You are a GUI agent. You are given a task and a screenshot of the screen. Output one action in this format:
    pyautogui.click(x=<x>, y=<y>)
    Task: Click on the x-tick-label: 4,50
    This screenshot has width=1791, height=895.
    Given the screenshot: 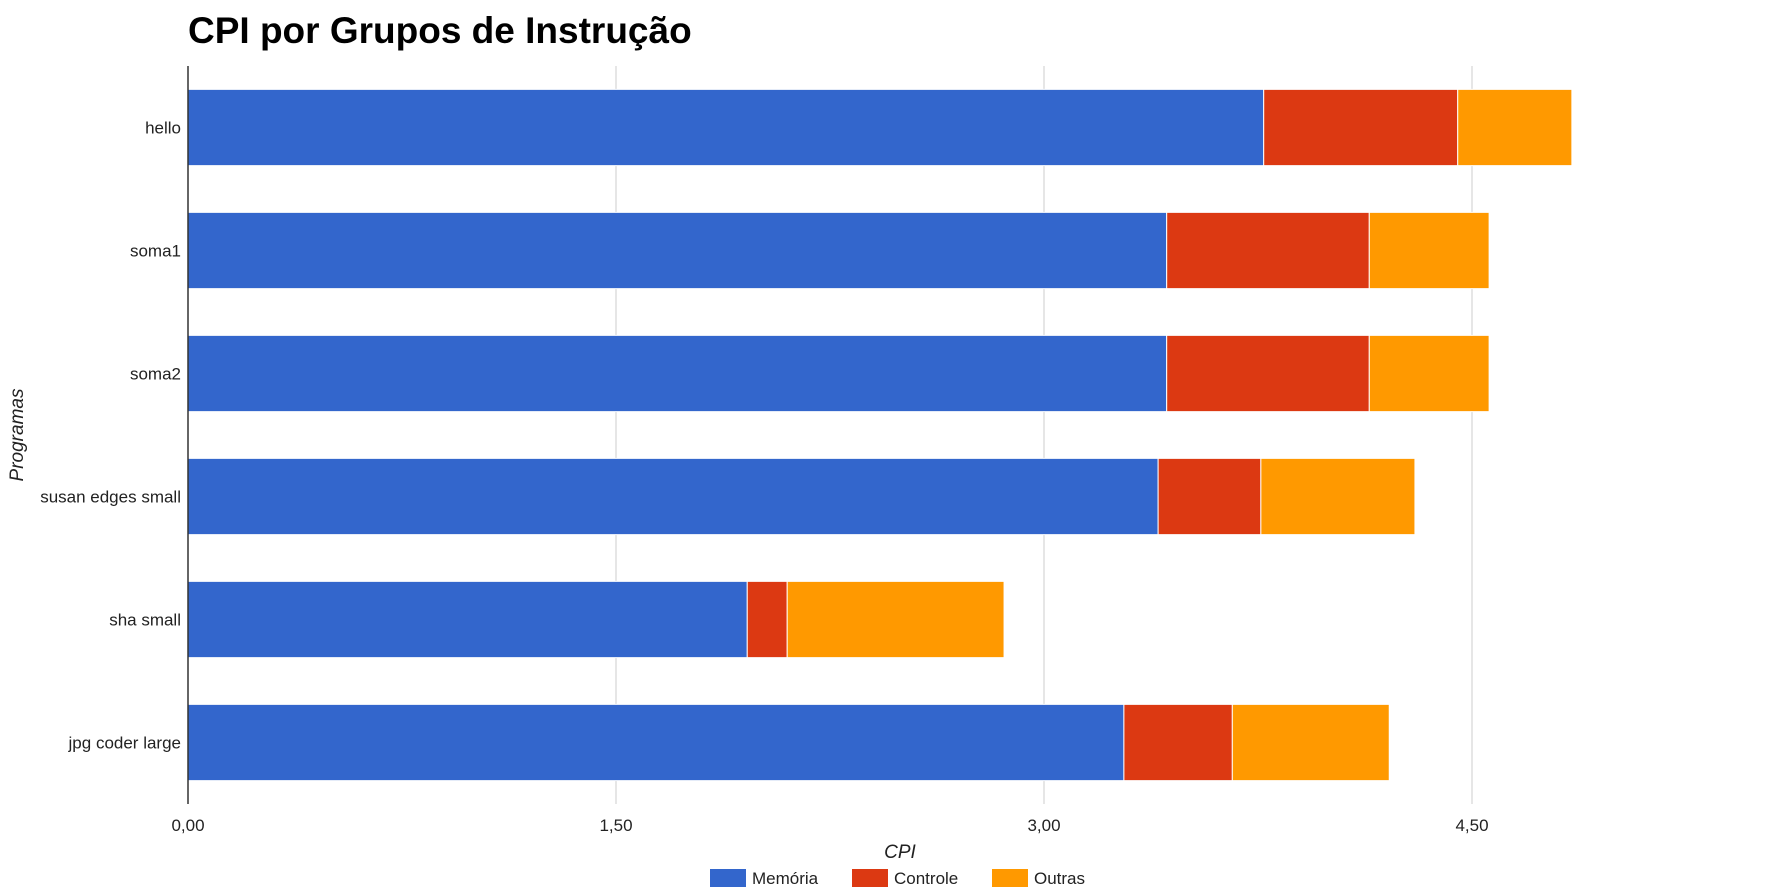 What is the action you would take?
    pyautogui.click(x=1471, y=825)
    